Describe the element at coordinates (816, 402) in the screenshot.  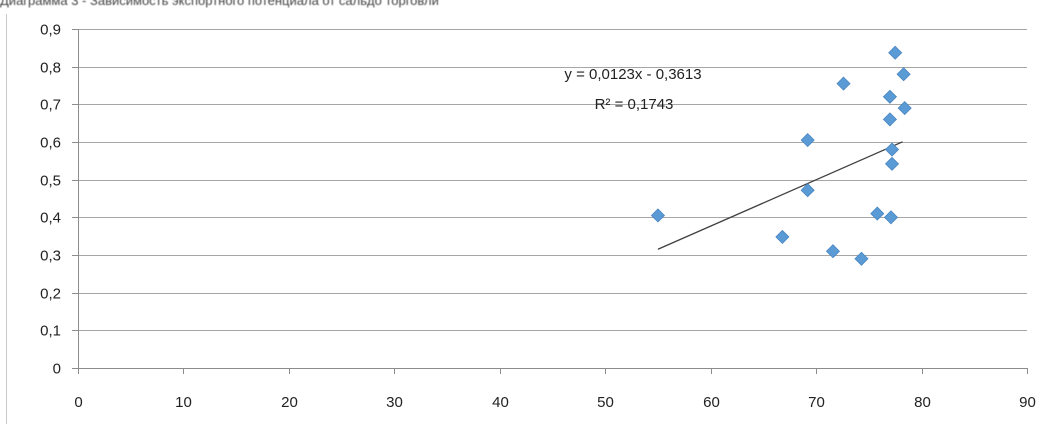
I see `x-tick-label: 70` at that location.